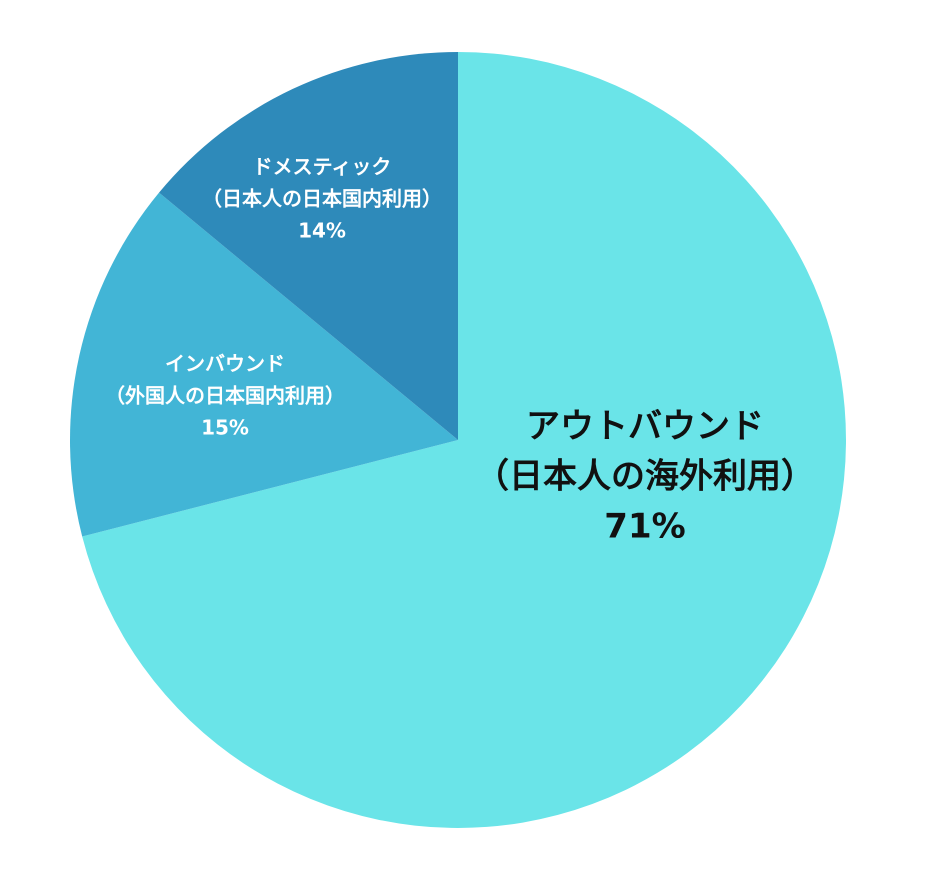  Describe the element at coordinates (645, 477) in the screenshot. I see `slice-note: （日本人の海外利用）` at that location.